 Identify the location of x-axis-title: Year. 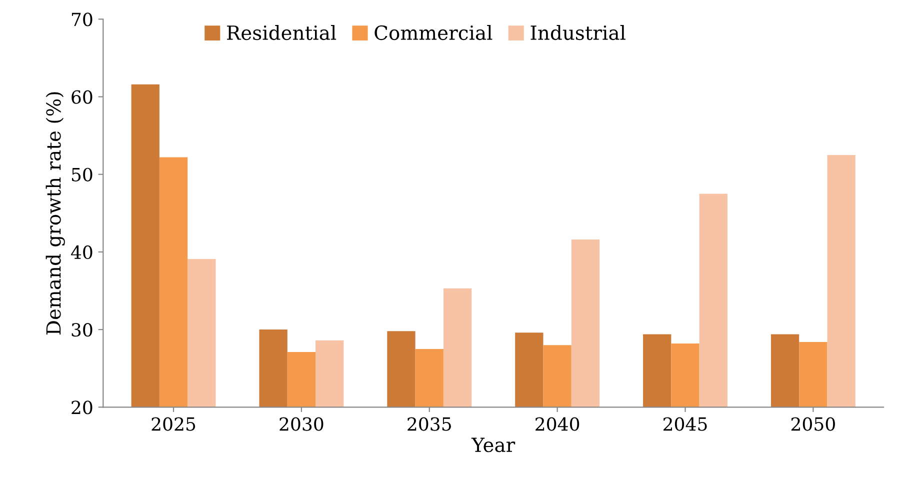
(493, 445).